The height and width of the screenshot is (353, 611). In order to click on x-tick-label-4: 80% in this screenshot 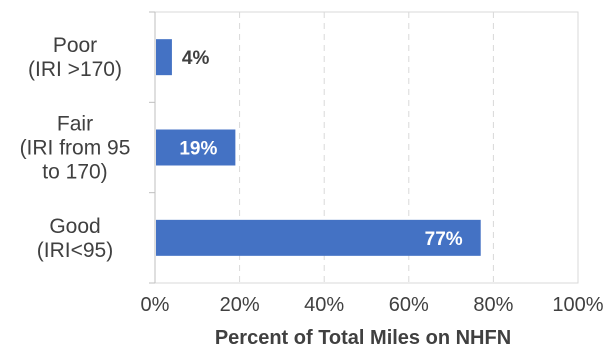, I will do `click(493, 305)`.